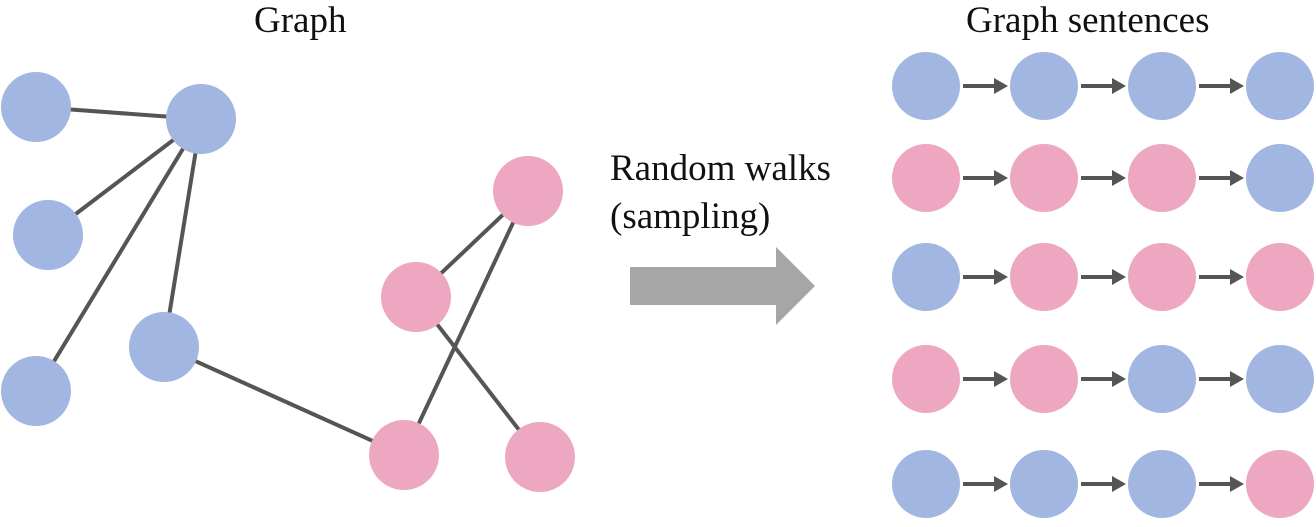 The image size is (1316, 527). Describe the element at coordinates (300, 20) in the screenshot. I see `graph-title: Graph` at that location.